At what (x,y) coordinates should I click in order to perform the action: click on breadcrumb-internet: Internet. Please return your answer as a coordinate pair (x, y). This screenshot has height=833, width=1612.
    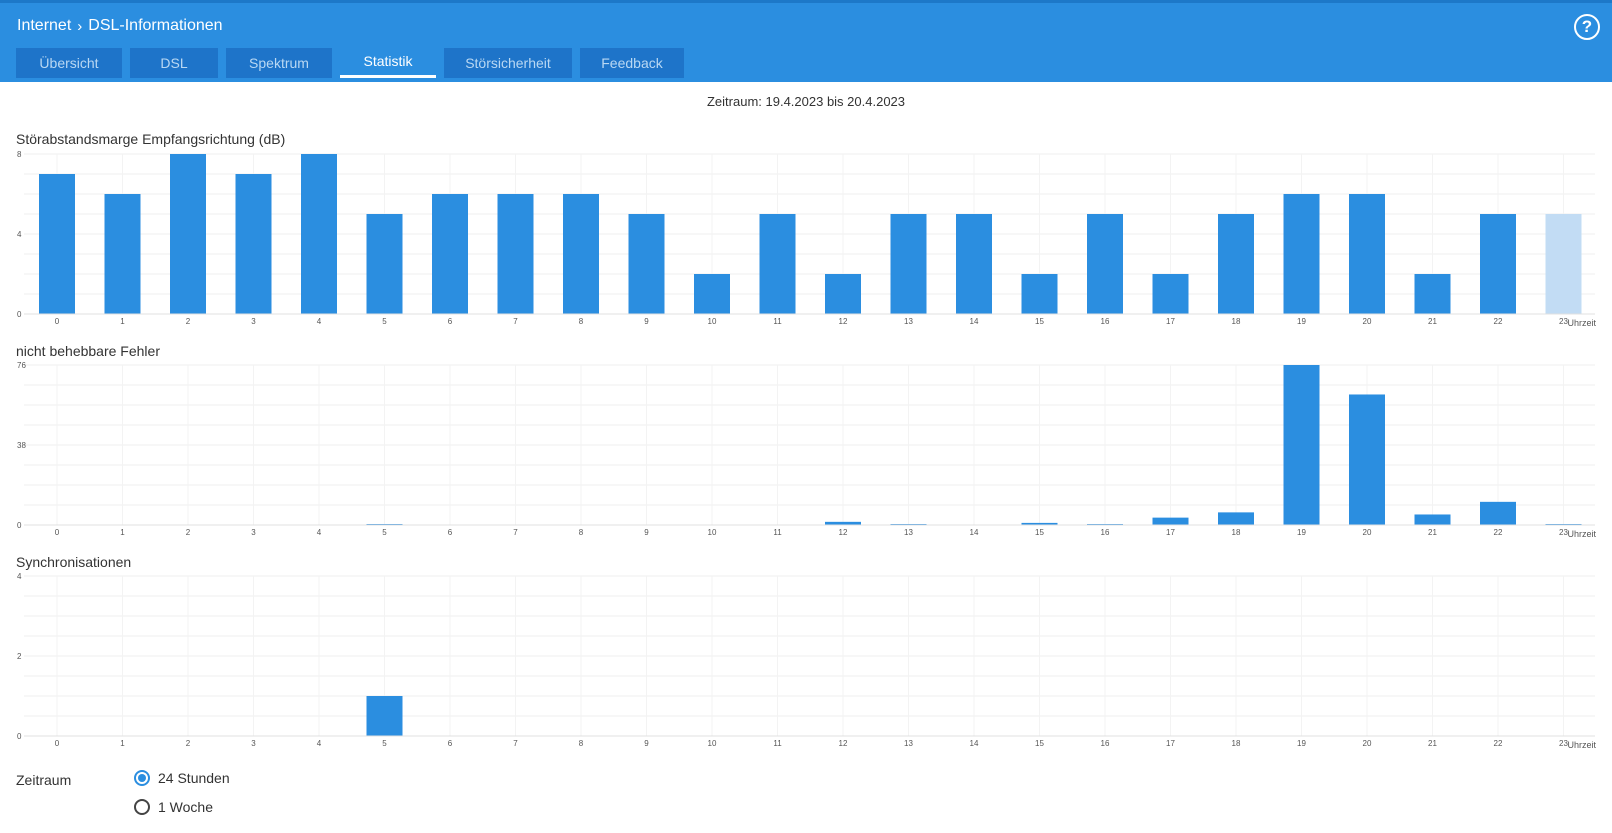
    Looking at the image, I should click on (44, 25).